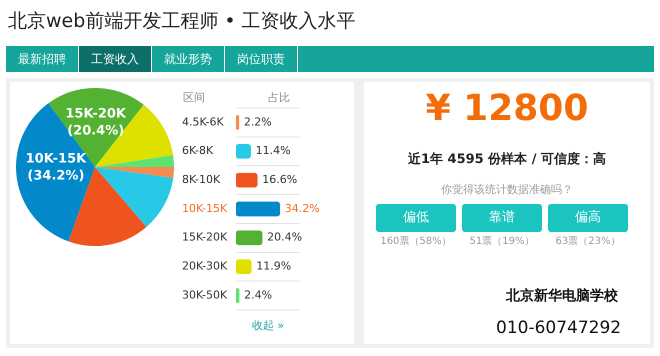 Image resolution: width=660 pixels, height=356 pixels. What do you see at coordinates (258, 295) in the screenshot?
I see `data-label: 2.4%` at bounding box center [258, 295].